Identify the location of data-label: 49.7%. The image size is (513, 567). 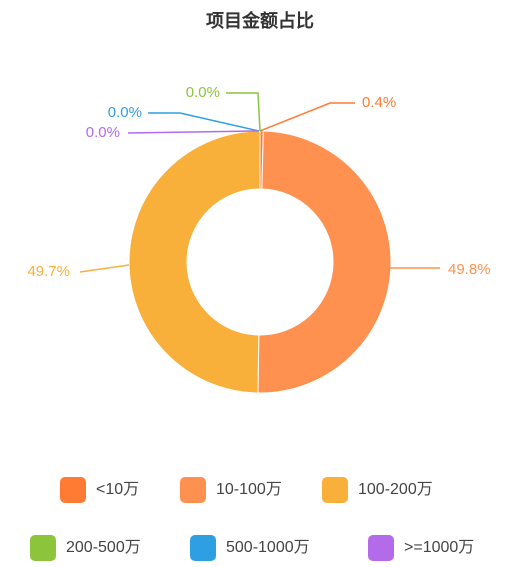
(48, 271).